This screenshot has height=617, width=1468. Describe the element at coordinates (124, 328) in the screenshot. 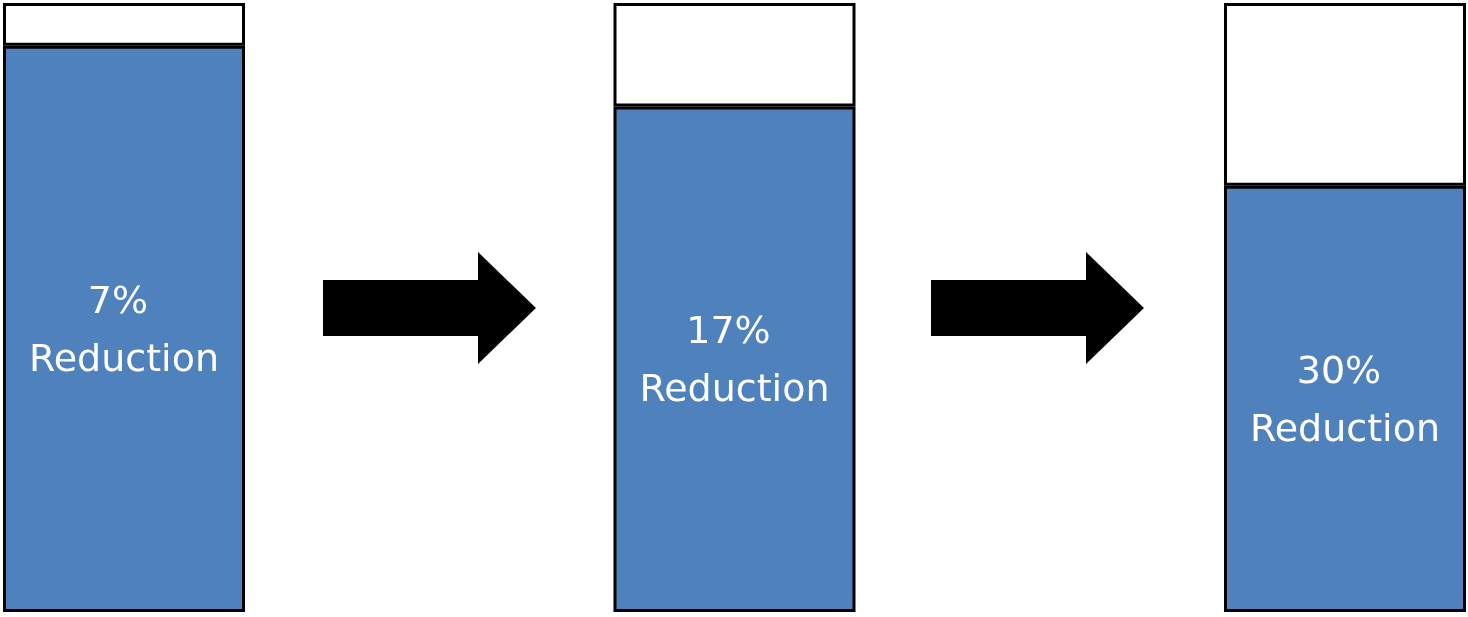

I see `annotation: 7% Reduction` at that location.